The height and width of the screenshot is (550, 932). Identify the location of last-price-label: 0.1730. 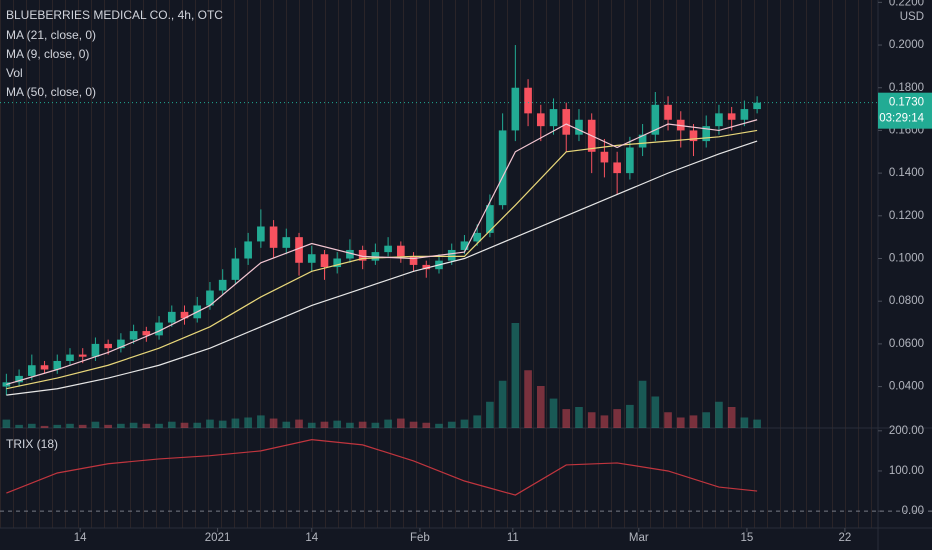
(906, 103).